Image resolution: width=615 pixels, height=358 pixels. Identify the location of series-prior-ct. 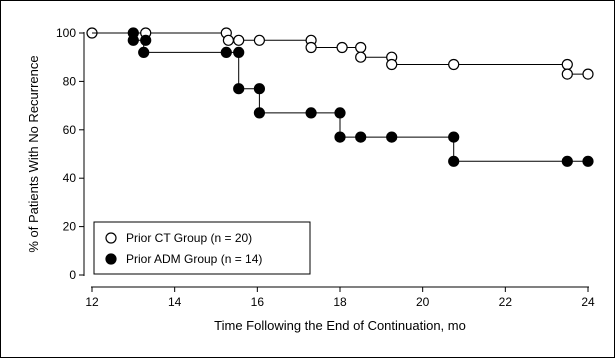
(340, 53).